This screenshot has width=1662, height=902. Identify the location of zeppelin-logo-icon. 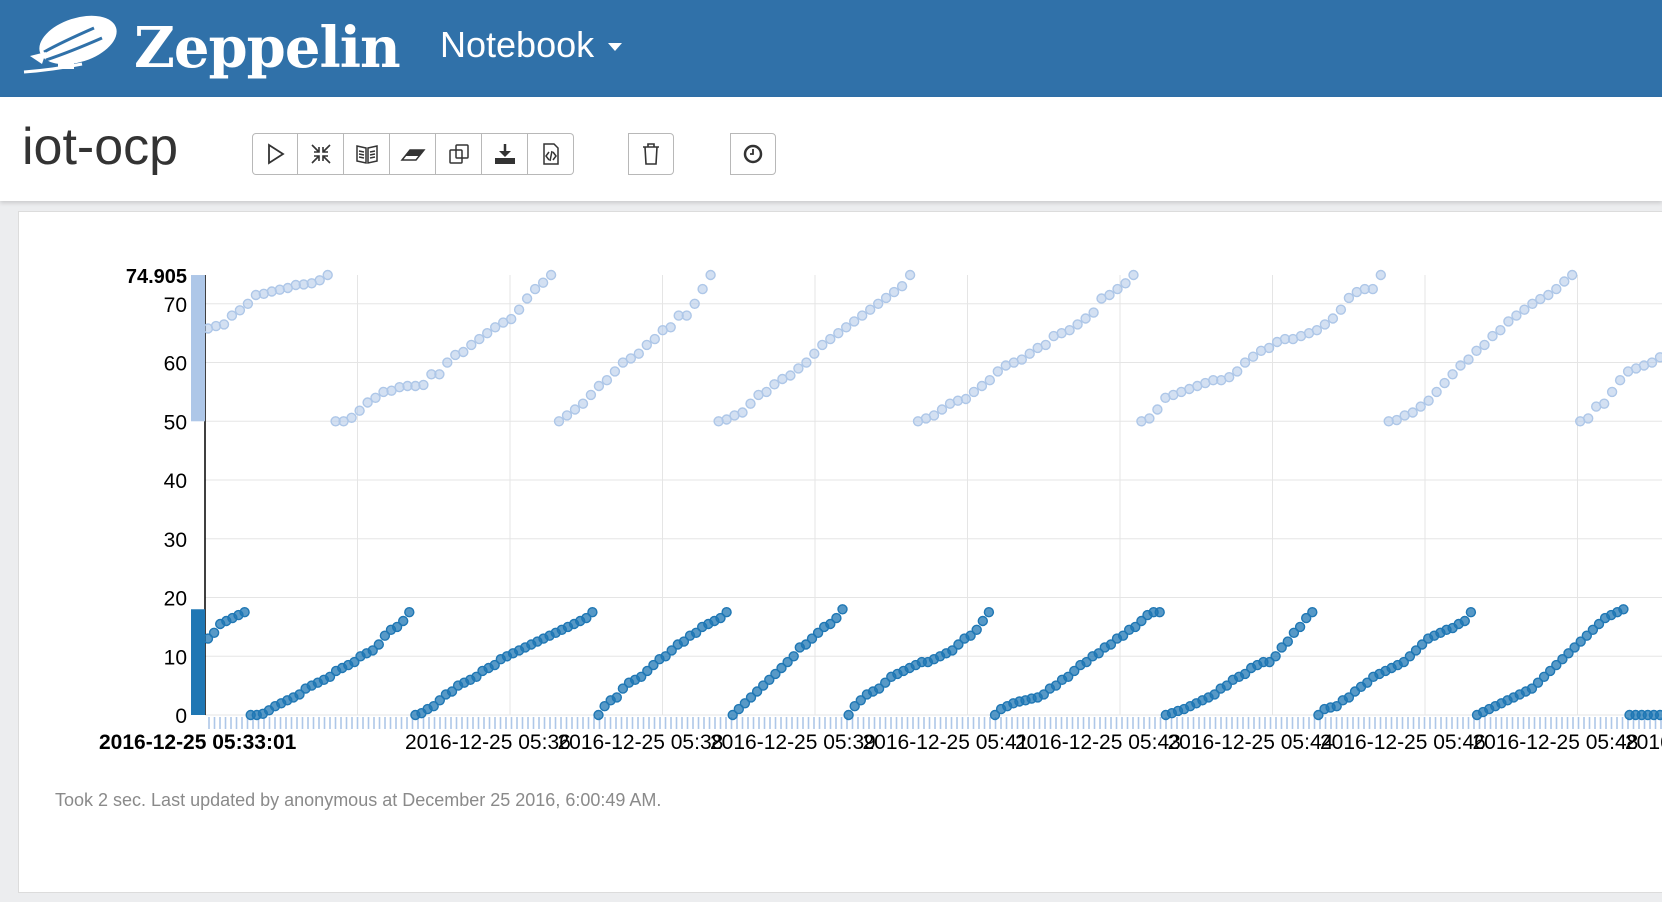
(72, 45).